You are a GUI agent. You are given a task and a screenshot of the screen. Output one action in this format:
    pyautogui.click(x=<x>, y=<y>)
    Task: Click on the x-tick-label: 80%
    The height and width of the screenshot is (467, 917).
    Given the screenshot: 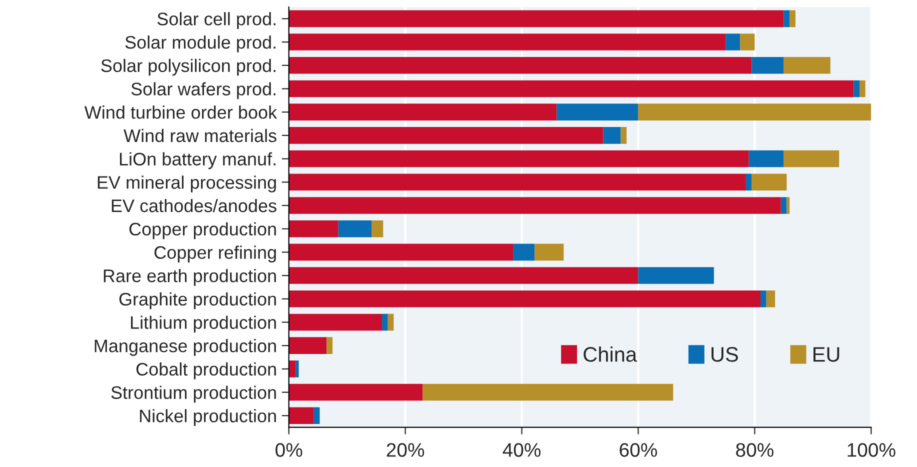 What is the action you would take?
    pyautogui.click(x=755, y=450)
    